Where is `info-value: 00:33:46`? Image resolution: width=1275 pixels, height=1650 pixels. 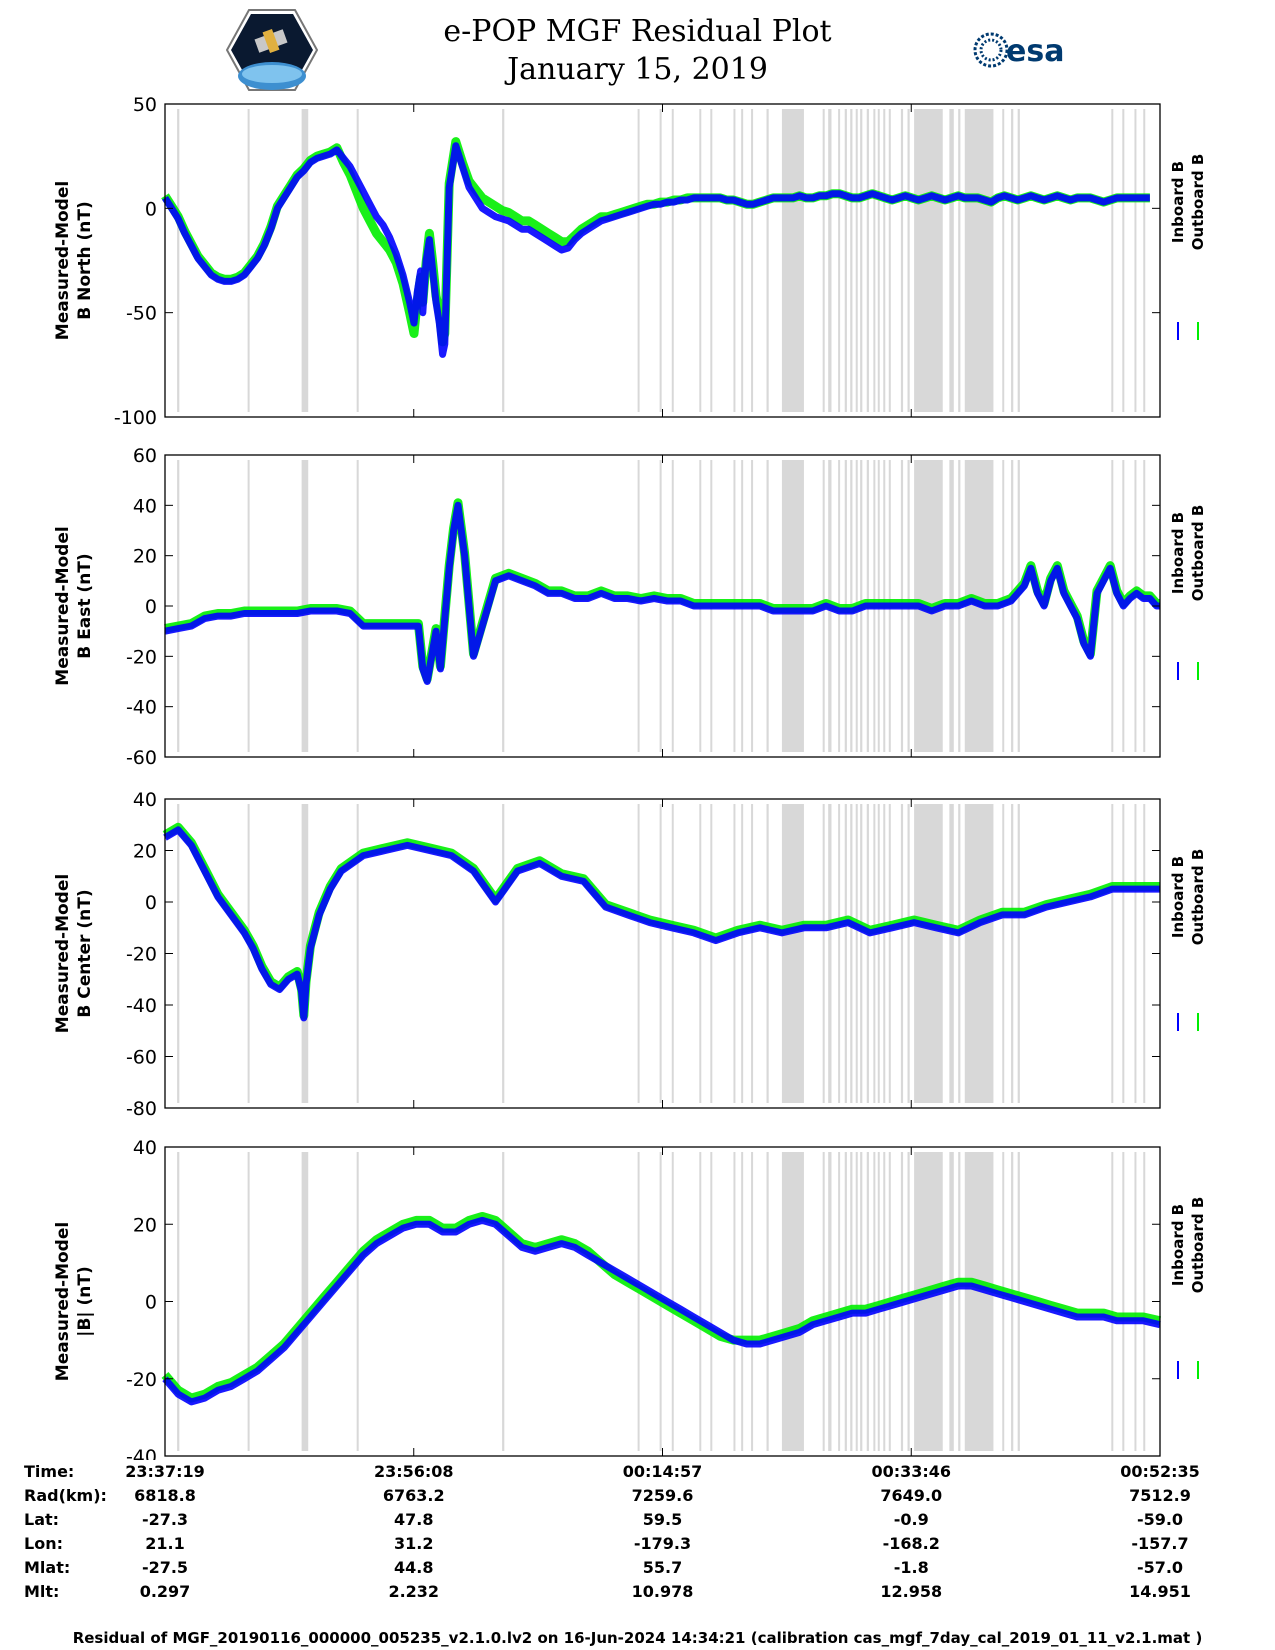 info-value: 00:33:46 is located at coordinates (911, 1471).